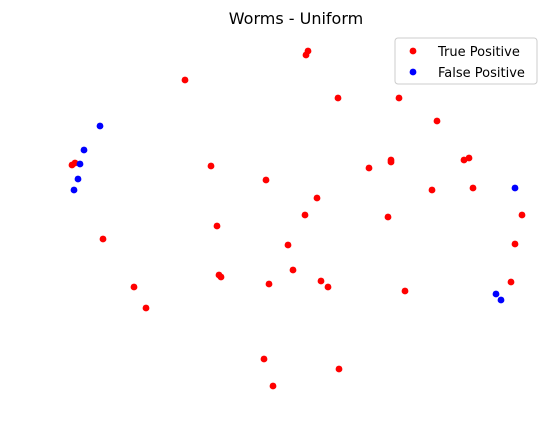 The width and height of the screenshot is (558, 435). Describe the element at coordinates (481, 73) in the screenshot. I see `legend-label-false-positive: False Positive` at that location.